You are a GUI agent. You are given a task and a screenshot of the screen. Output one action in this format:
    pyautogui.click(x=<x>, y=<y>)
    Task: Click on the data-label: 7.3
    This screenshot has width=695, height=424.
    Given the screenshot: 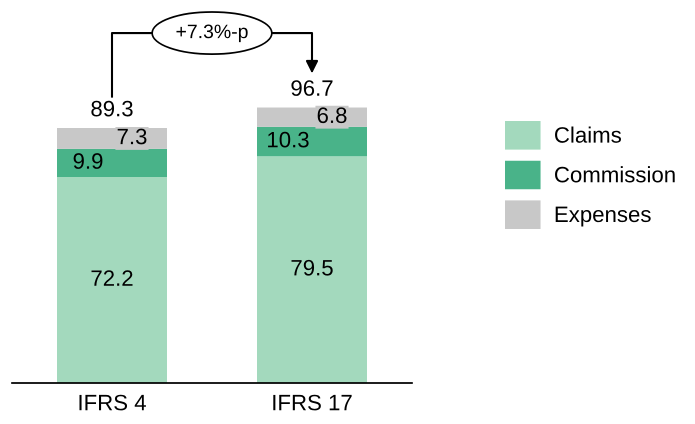 What is the action you would take?
    pyautogui.click(x=132, y=136)
    